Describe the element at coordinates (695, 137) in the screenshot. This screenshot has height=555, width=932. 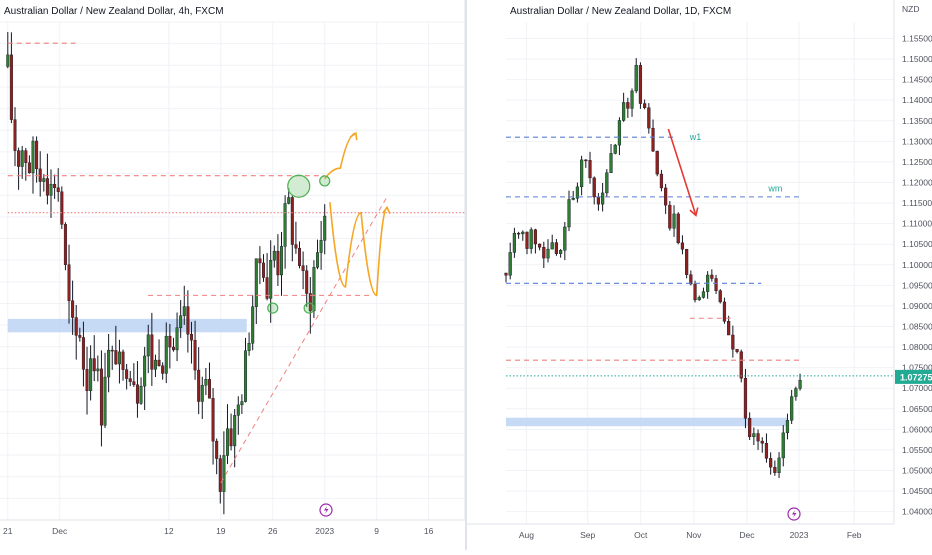
I see `annotation-label: w1` at that location.